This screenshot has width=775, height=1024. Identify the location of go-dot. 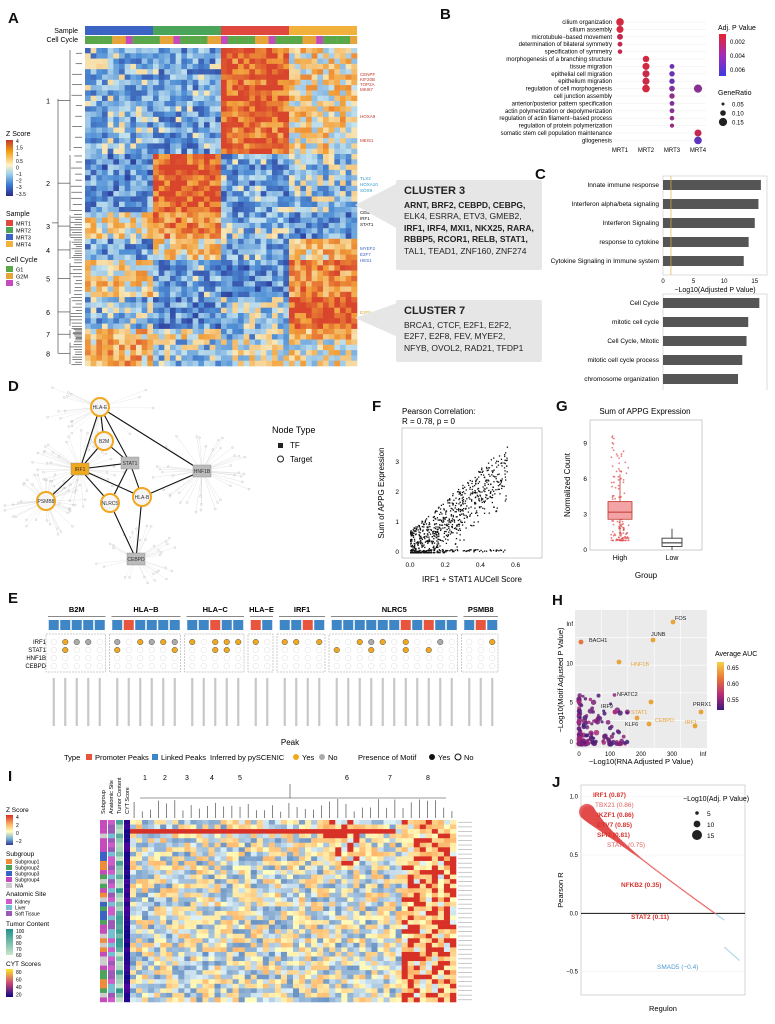
(671, 95).